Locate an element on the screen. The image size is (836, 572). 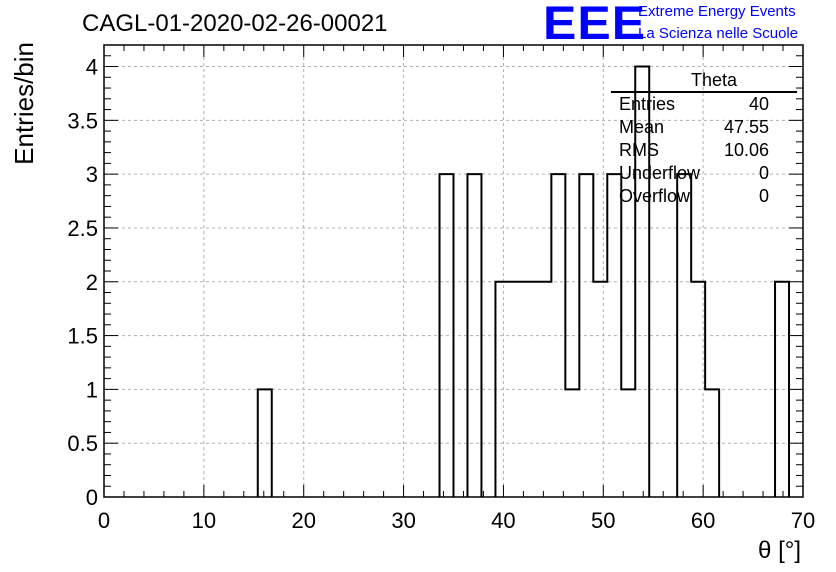
y-tick-label: 1.5 is located at coordinates (82, 336).